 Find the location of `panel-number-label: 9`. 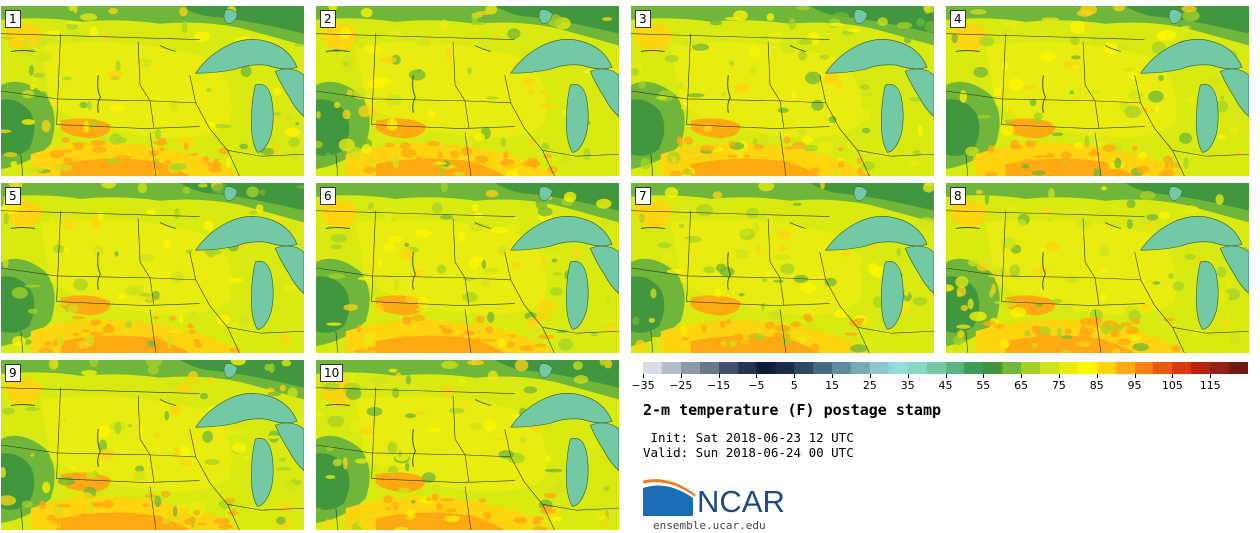

panel-number-label: 9 is located at coordinates (13, 373).